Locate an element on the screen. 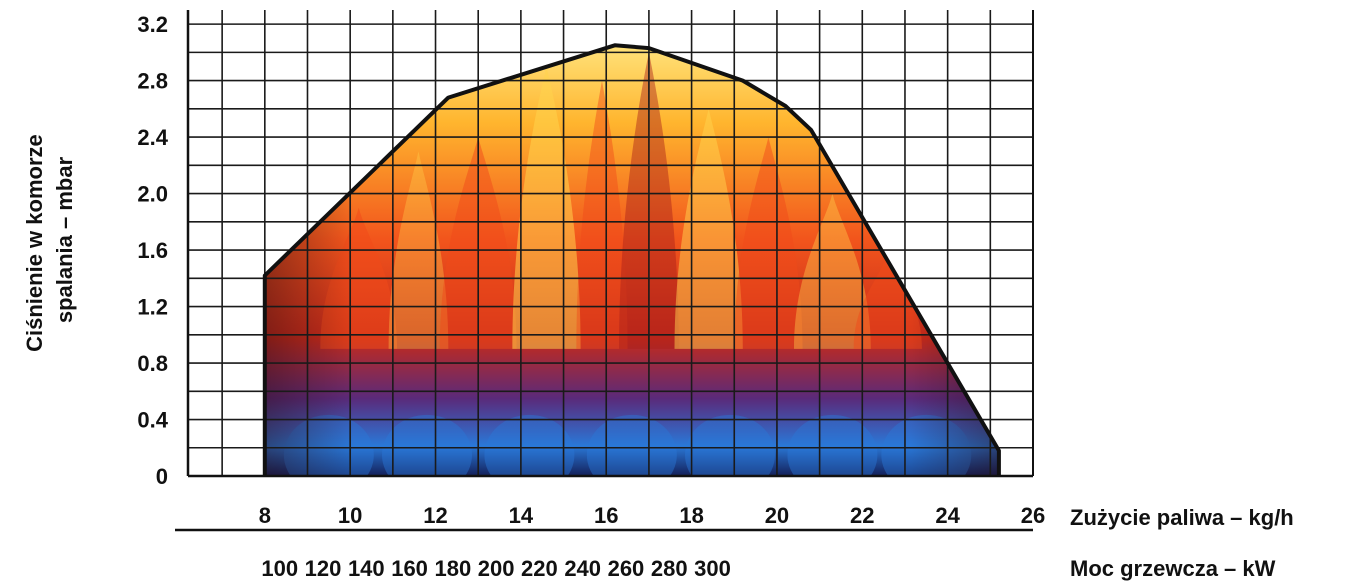  x2-tick-label: 200 is located at coordinates (496, 568).